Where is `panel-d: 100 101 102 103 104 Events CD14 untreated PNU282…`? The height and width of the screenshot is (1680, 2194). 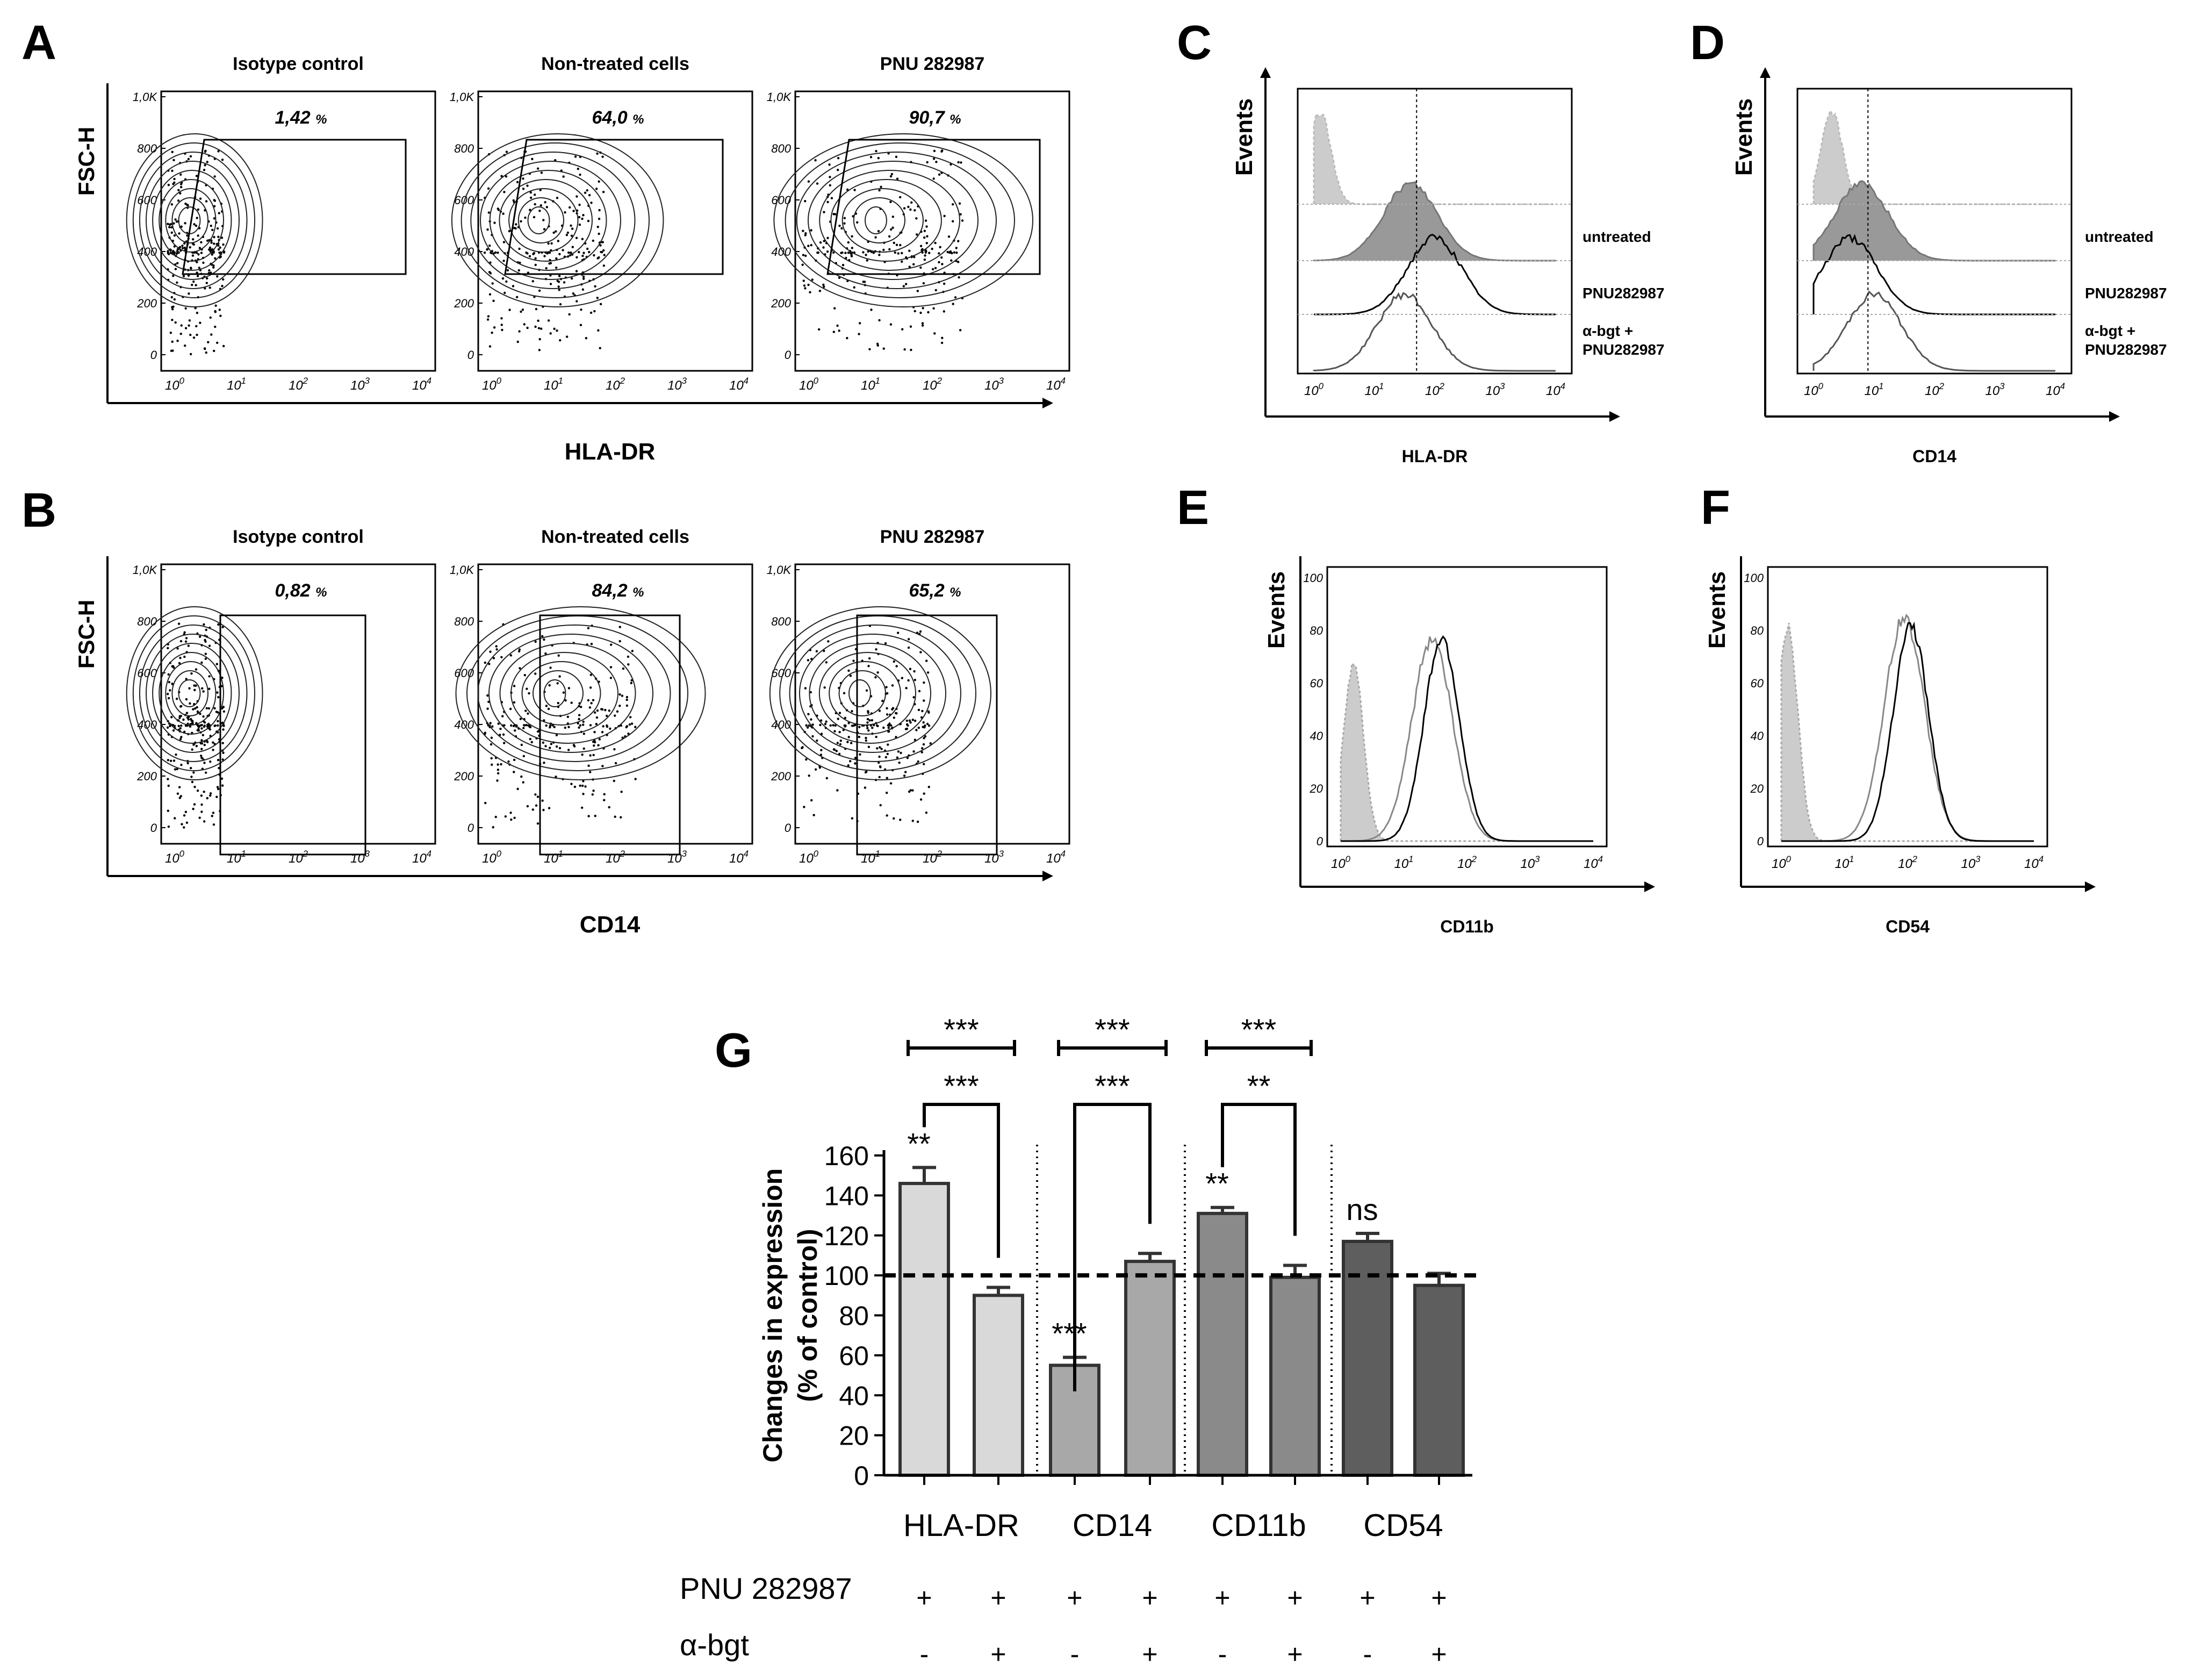
panel-d: 100 101 102 103 104 Events CD14 untreated PNU282… is located at coordinates (1949, 267).